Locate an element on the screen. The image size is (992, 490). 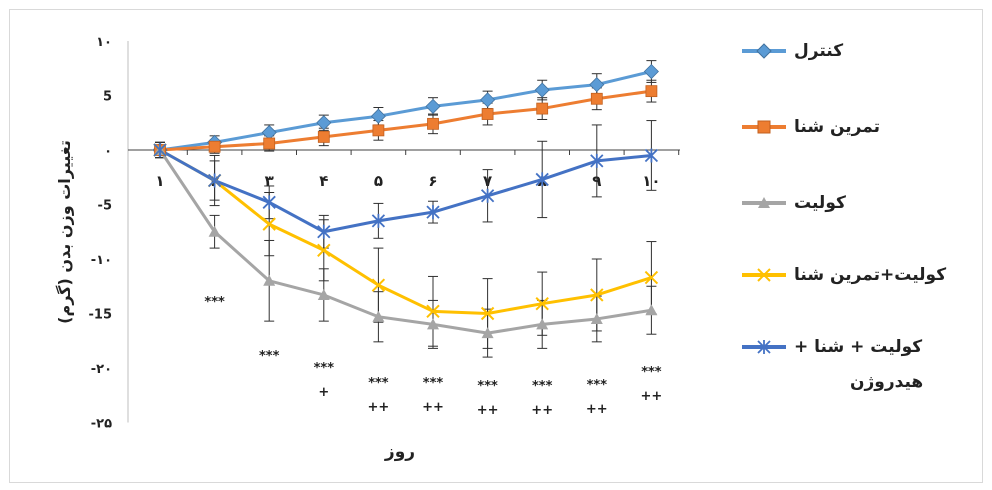
y-tick-label: -۲۰ is located at coordinates (101, 369).